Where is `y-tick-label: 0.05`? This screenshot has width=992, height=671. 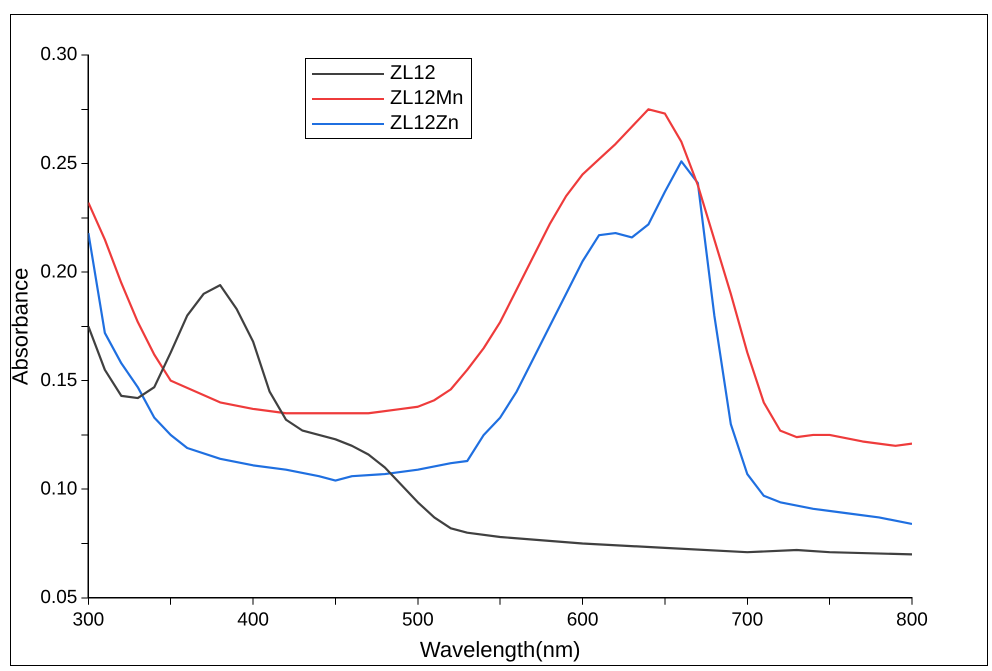
y-tick-label: 0.05 is located at coordinates (59, 597).